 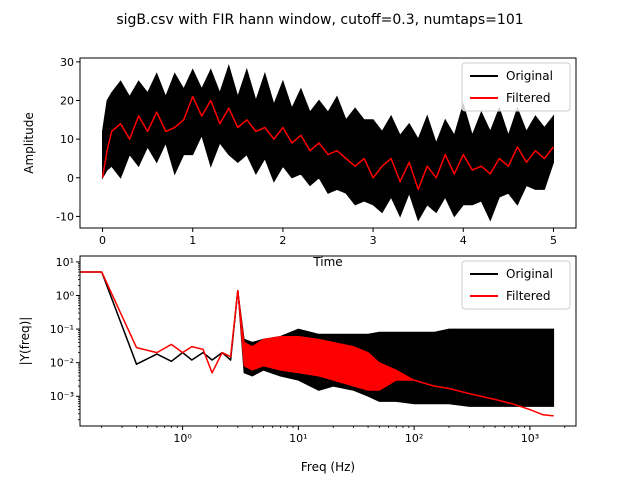 What do you see at coordinates (67, 139) in the screenshot?
I see `y-tick-label: 10` at bounding box center [67, 139].